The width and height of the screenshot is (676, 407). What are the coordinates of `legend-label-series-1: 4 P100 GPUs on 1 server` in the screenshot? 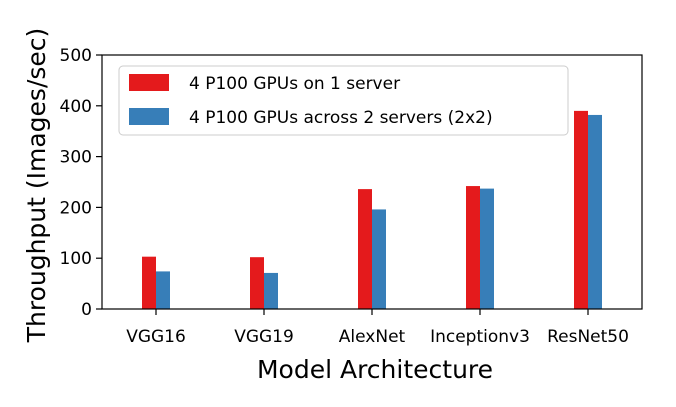 It's located at (294, 84).